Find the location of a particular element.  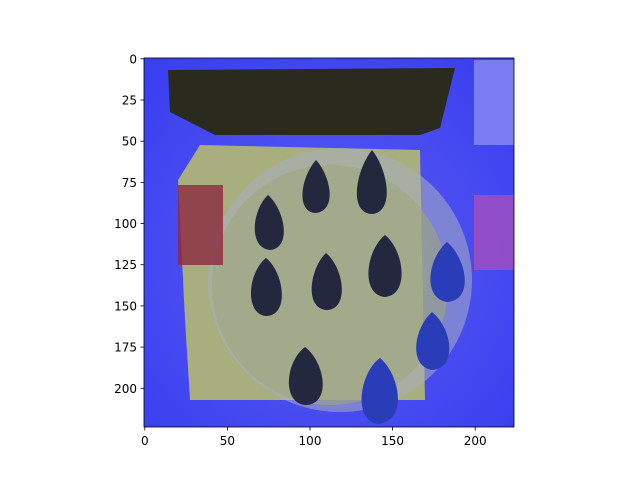

y-tick-label: 150 is located at coordinates (125, 306).